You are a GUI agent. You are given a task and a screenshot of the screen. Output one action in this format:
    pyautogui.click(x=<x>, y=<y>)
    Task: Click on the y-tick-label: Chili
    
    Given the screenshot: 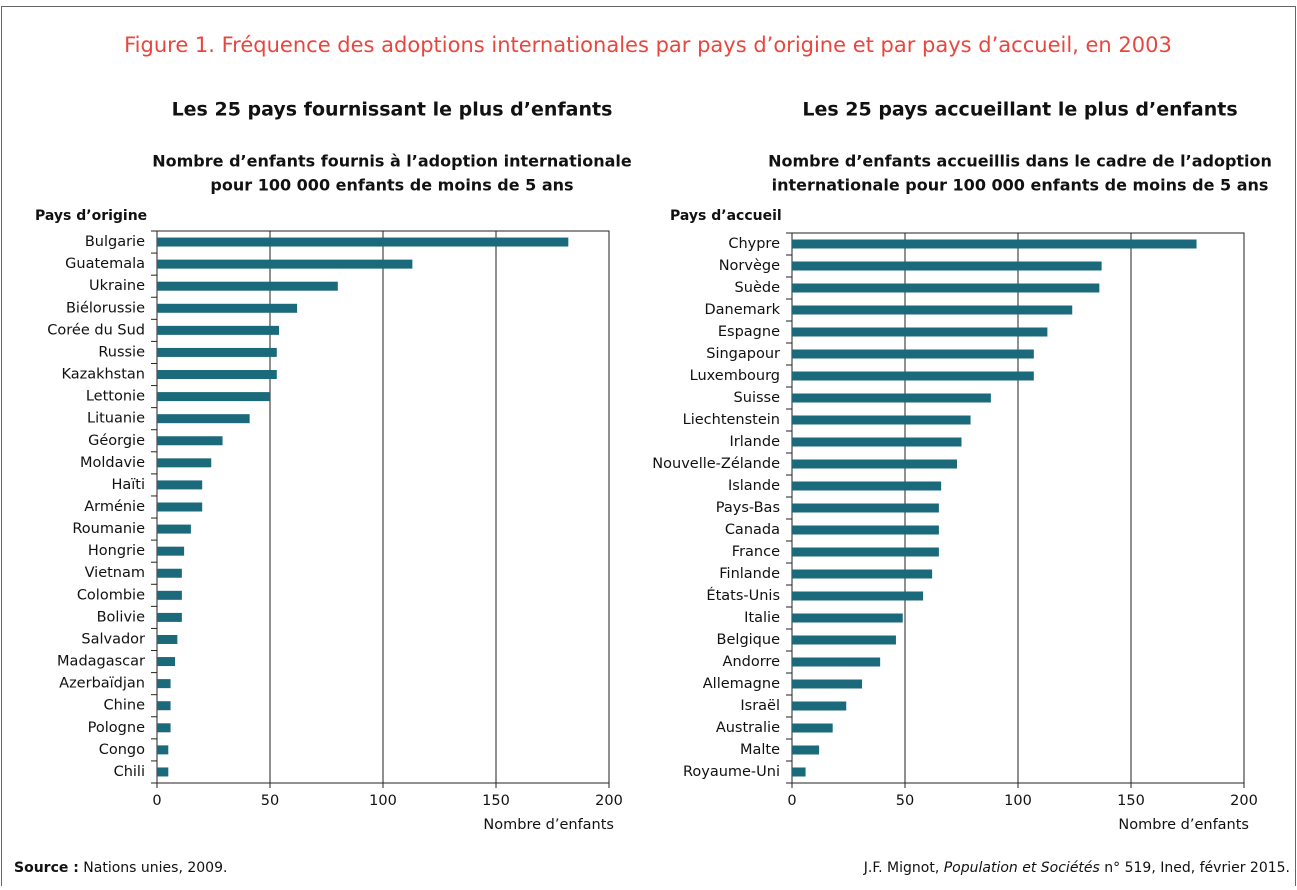 What is the action you would take?
    pyautogui.click(x=129, y=772)
    